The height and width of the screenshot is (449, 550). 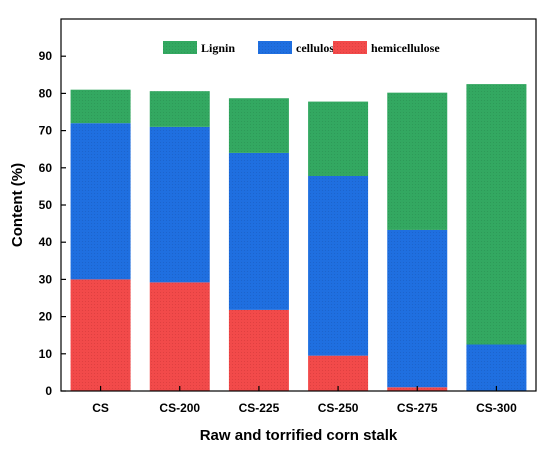 What do you see at coordinates (48, 391) in the screenshot?
I see `y-tick-label-0: 0` at bounding box center [48, 391].